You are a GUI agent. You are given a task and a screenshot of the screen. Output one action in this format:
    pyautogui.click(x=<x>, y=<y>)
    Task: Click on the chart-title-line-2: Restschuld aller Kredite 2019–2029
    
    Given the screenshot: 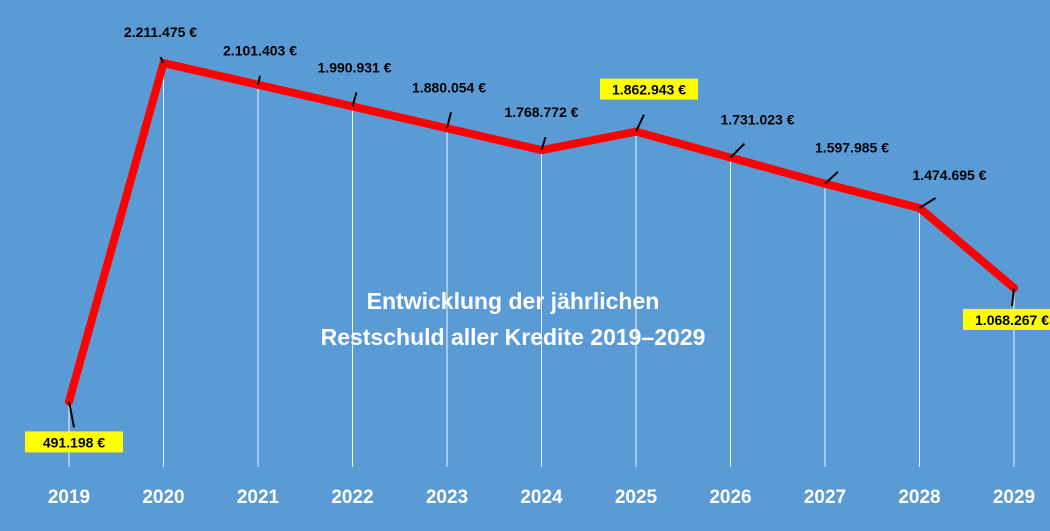 What is the action you would take?
    pyautogui.click(x=513, y=337)
    